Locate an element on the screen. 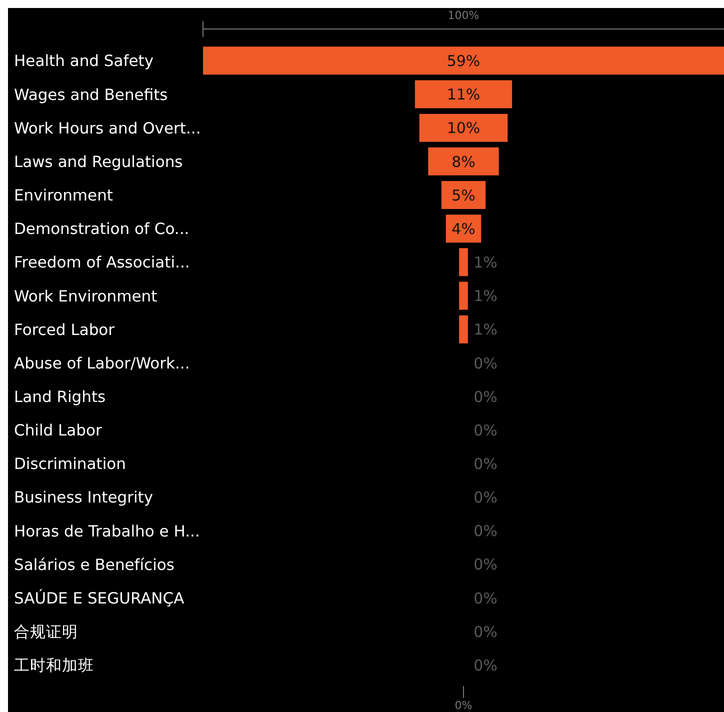 The image size is (724, 712). data-label: 59% is located at coordinates (463, 61).